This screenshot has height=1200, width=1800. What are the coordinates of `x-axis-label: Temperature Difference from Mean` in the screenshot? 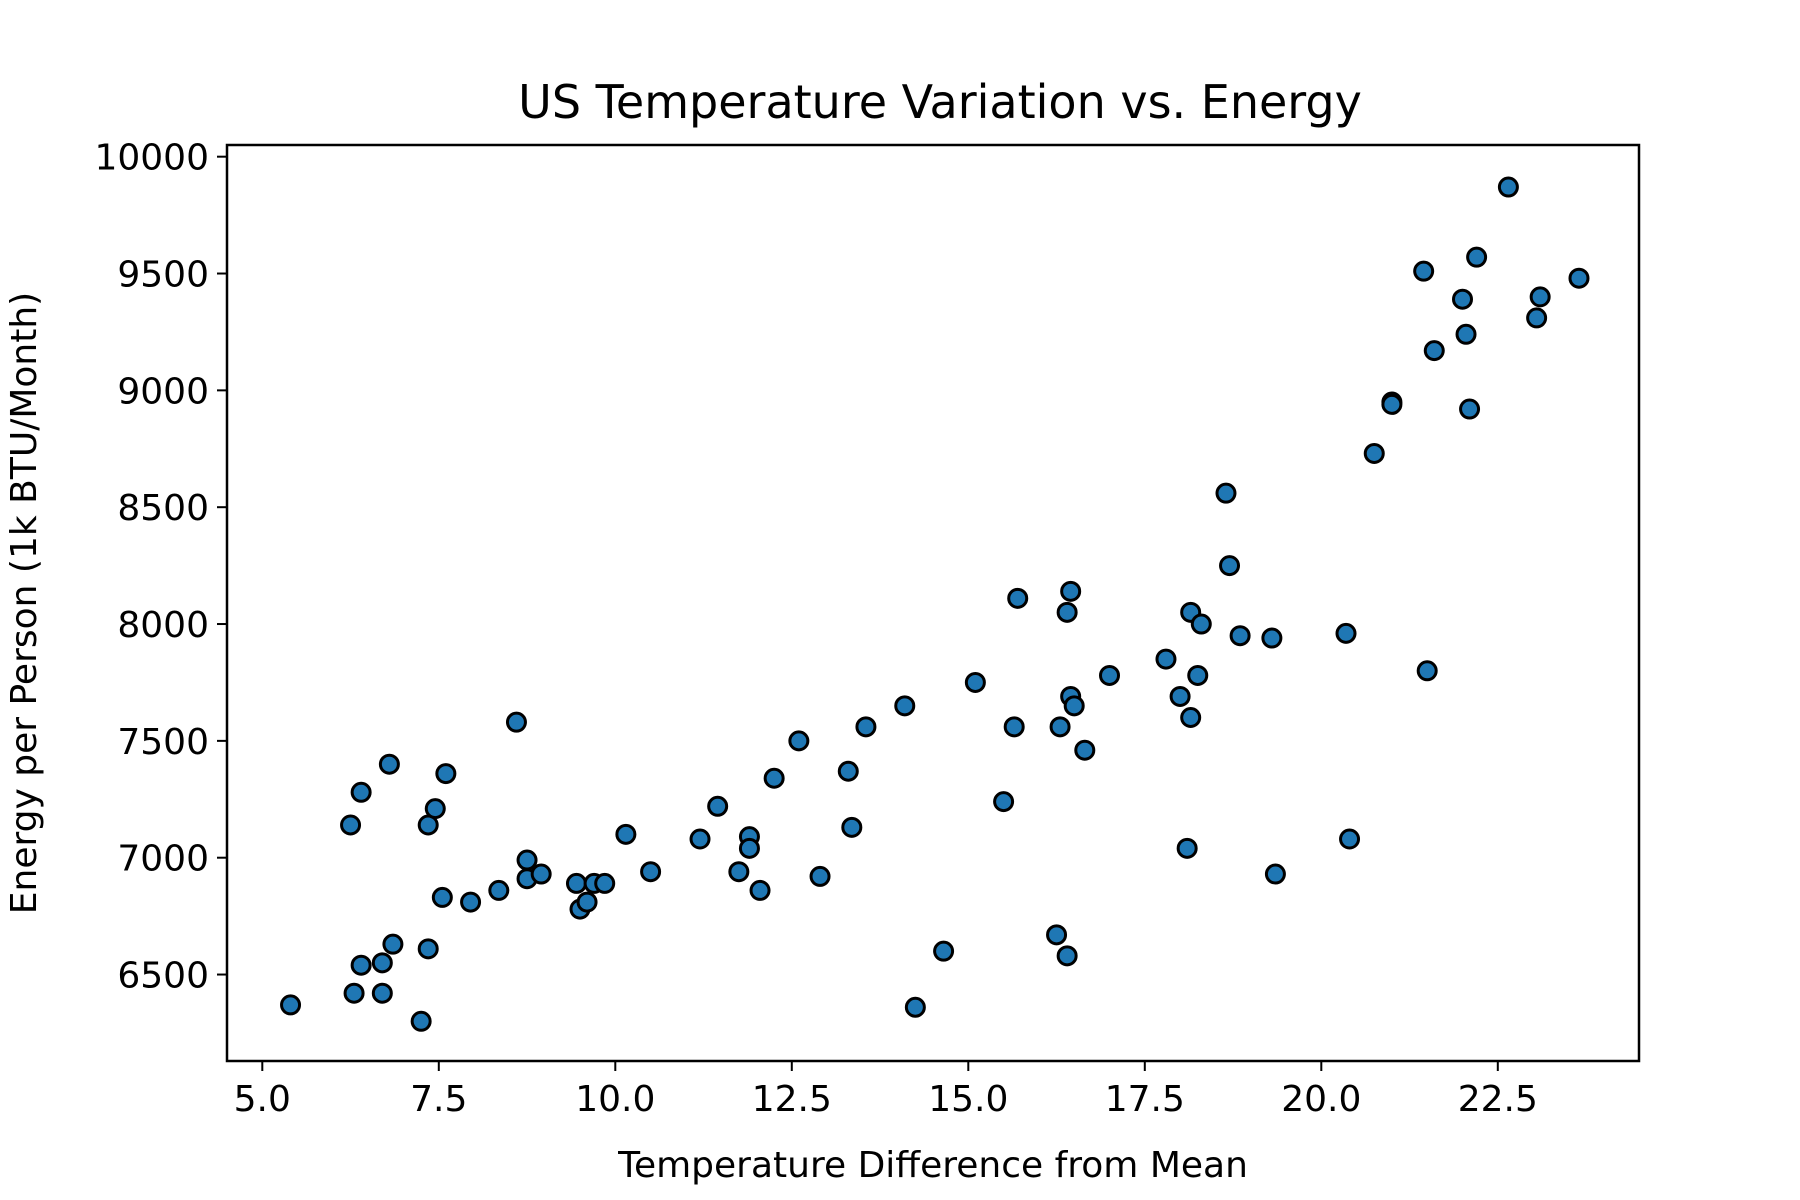 It's located at (932, 1165).